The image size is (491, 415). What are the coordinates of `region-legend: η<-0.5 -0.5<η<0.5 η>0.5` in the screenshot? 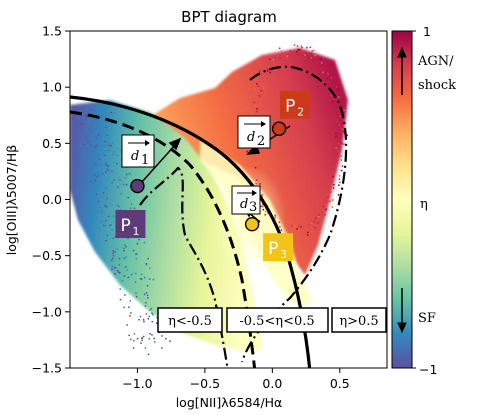 It's located at (272, 320).